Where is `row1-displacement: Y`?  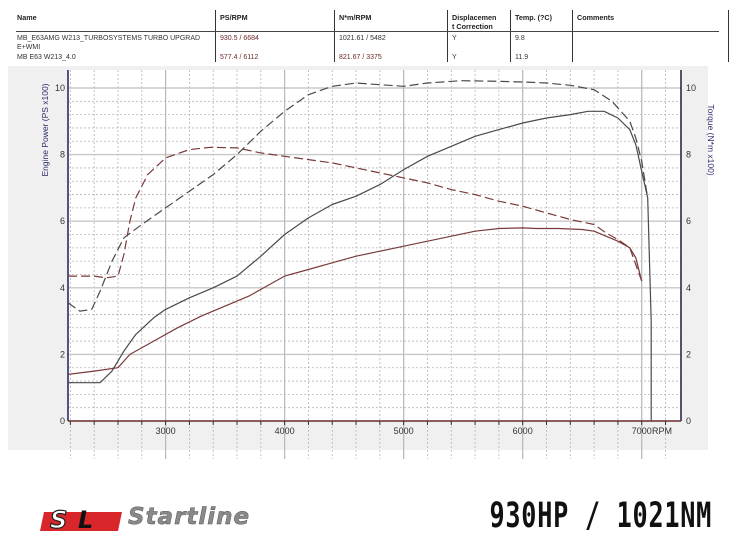 row1-displacement: Y is located at coordinates (454, 38).